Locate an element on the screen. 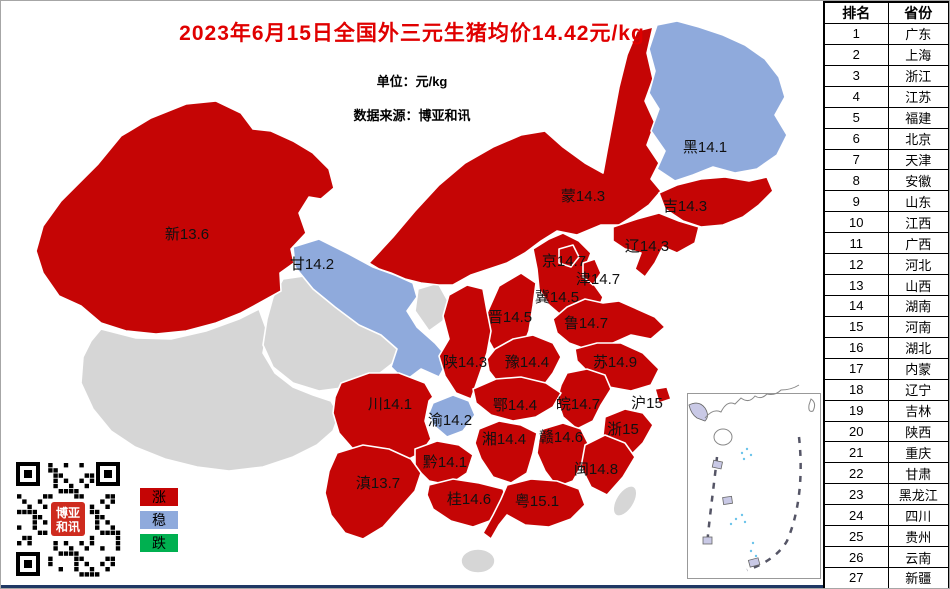 The height and width of the screenshot is (589, 950). rank-cell: 18 is located at coordinates (856, 389).